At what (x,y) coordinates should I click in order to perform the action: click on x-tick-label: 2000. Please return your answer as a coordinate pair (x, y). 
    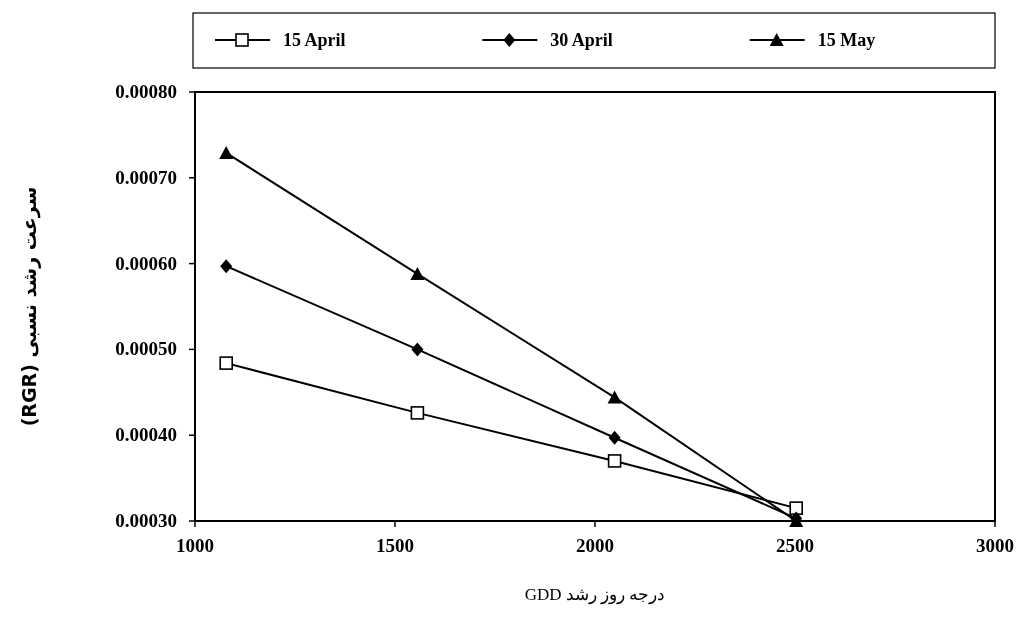
    Looking at the image, I should click on (595, 545).